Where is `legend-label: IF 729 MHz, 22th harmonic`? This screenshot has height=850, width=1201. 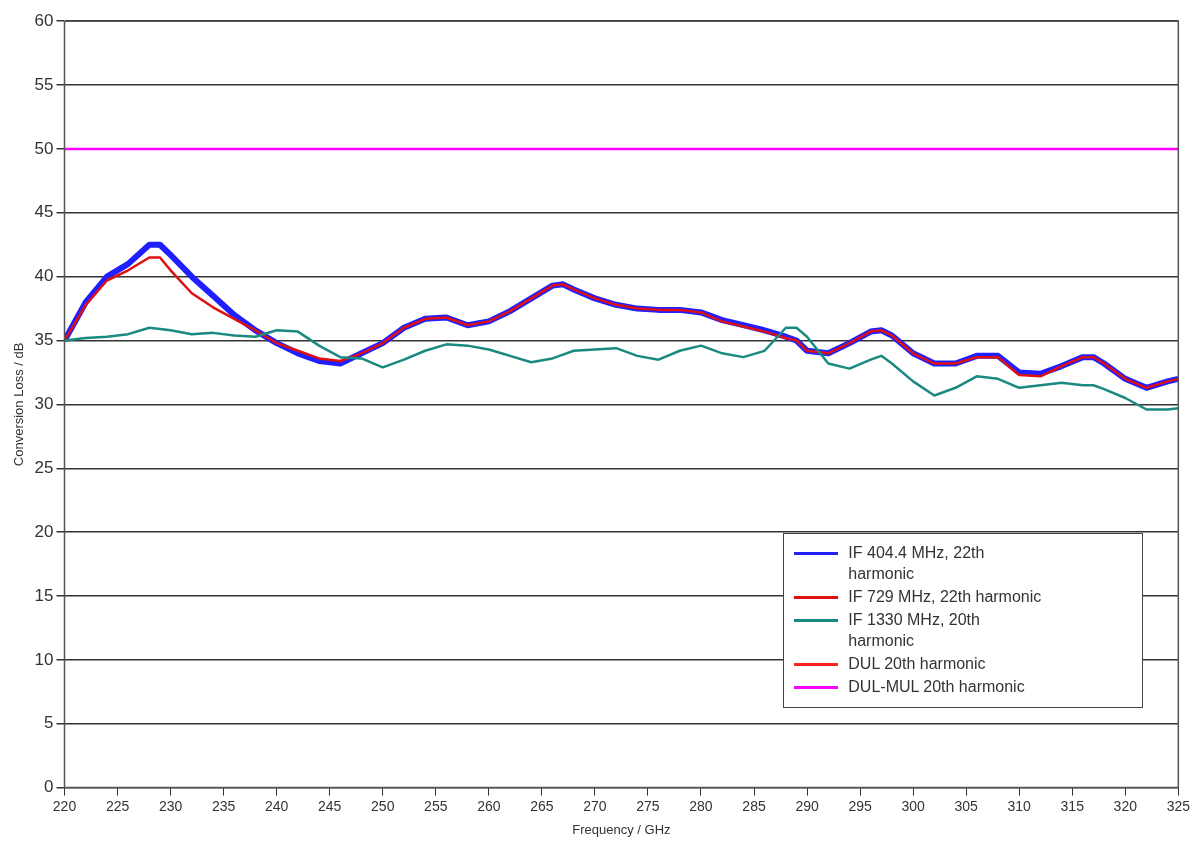 legend-label: IF 729 MHz, 22th harmonic is located at coordinates (945, 596).